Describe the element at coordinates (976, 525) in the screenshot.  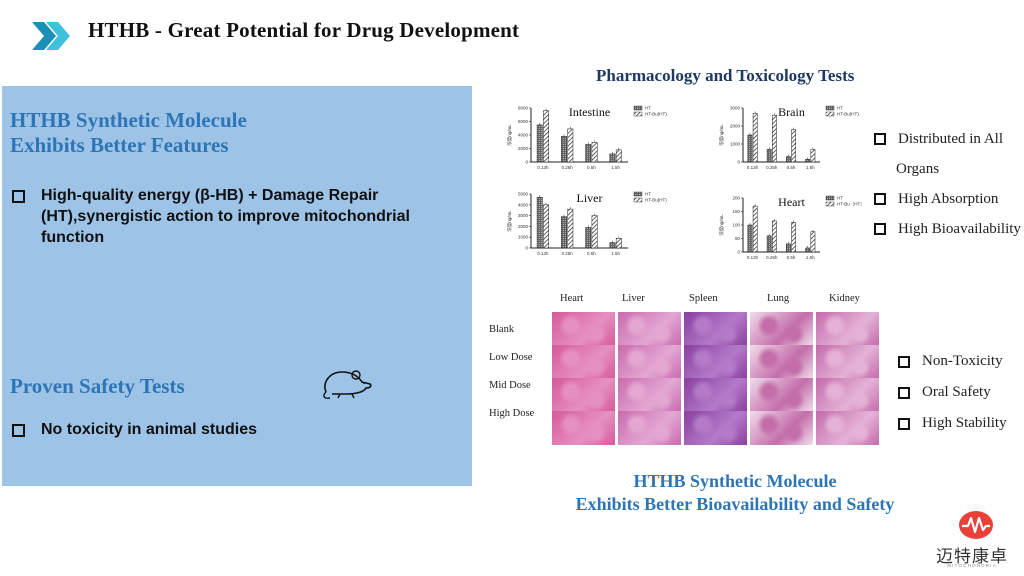
I see `logo-mark-icon` at that location.